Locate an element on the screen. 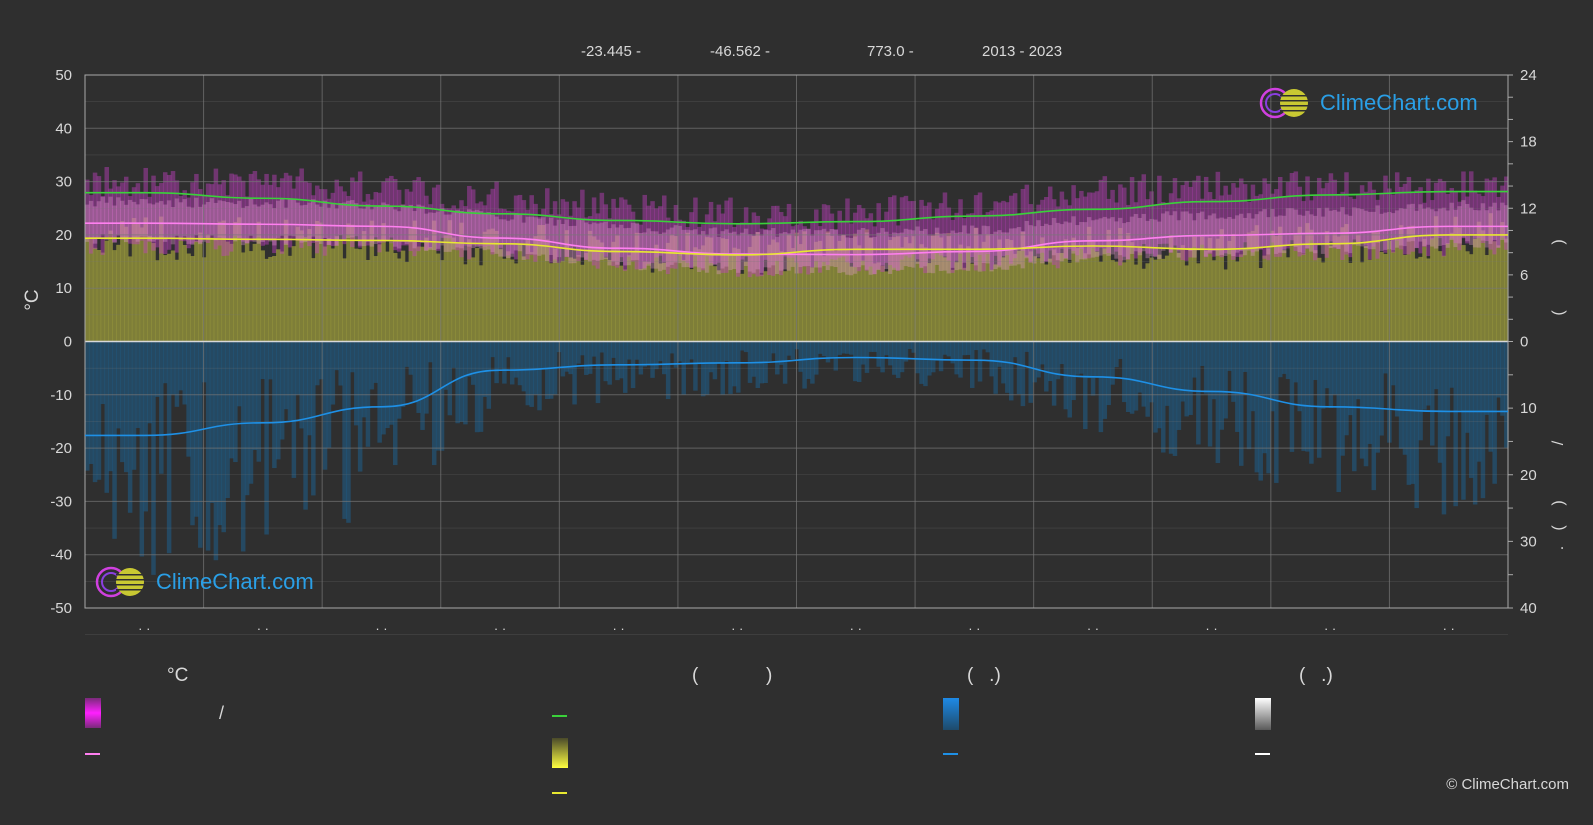  elevation-label: 773.0 - is located at coordinates (890, 51).